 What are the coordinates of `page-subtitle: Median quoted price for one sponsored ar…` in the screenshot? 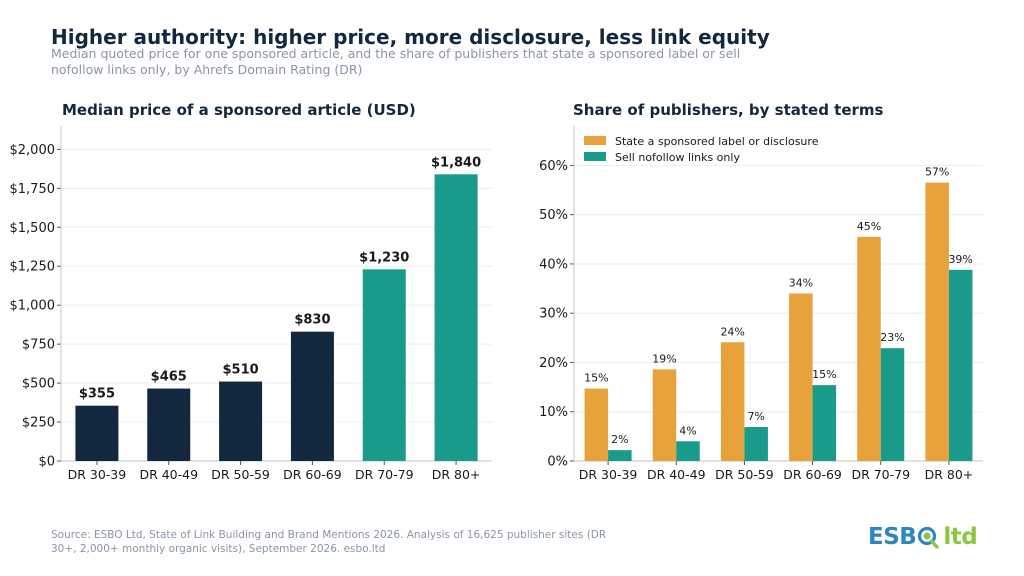 It's located at (396, 61).